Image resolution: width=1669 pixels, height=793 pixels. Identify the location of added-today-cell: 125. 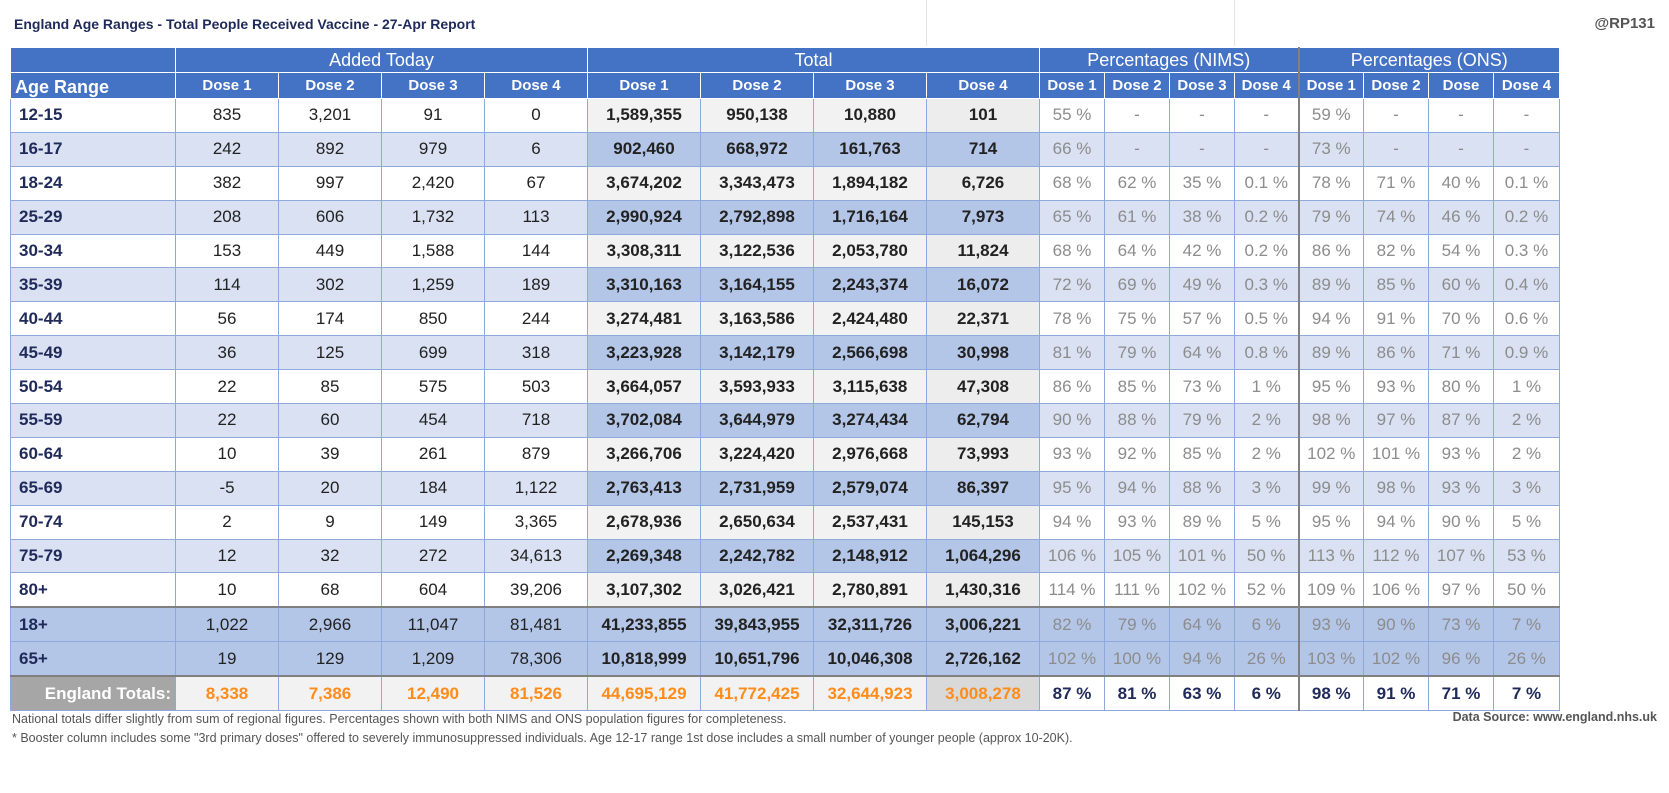
(330, 353).